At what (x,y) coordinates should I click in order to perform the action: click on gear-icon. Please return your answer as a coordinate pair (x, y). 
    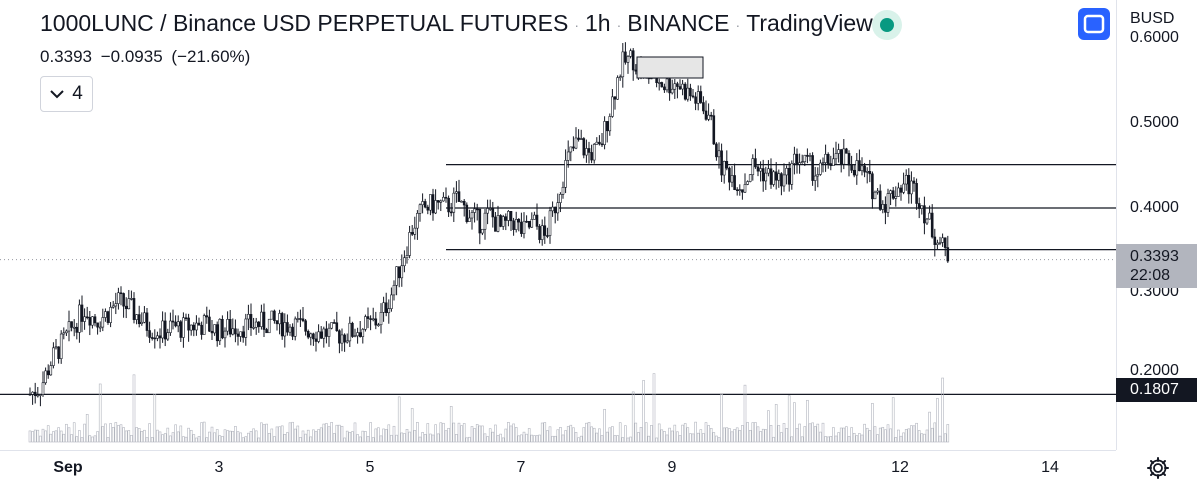
    Looking at the image, I should click on (1158, 468).